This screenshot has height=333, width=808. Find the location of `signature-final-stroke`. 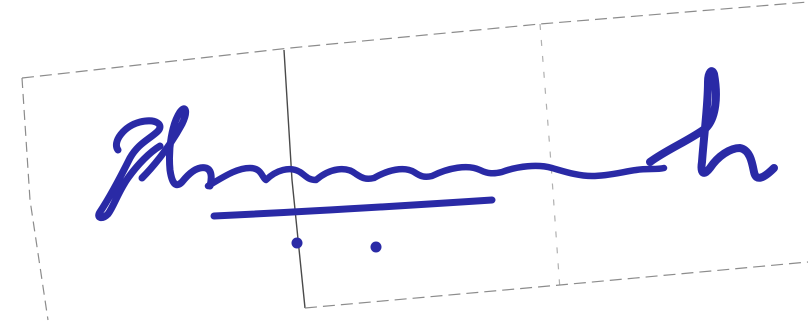

signature-final-stroke is located at coordinates (712, 124).